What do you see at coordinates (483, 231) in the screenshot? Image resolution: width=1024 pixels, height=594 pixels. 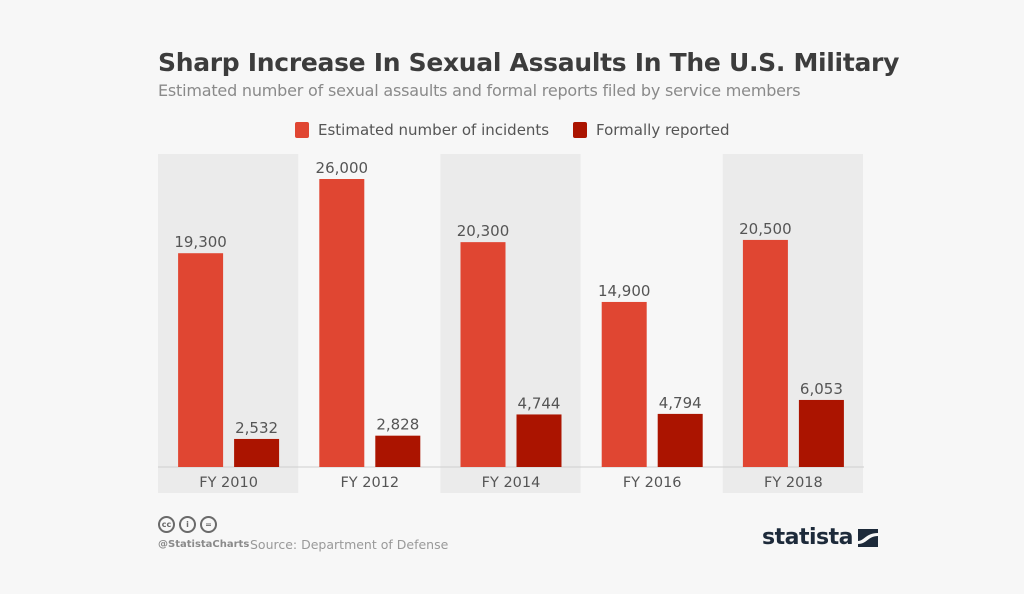 I see `data-label: 20,300` at bounding box center [483, 231].